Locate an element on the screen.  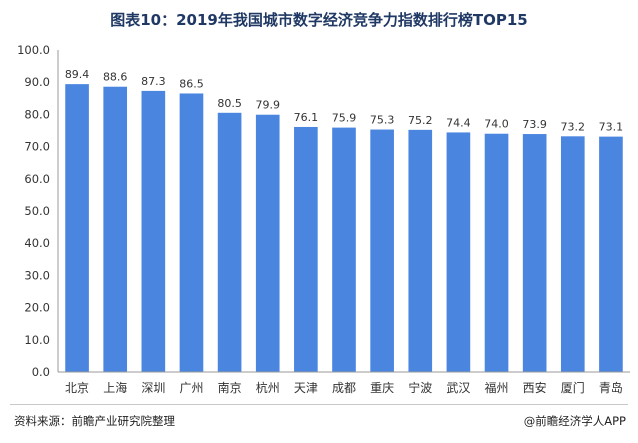
y-tick-label: 90.0 is located at coordinates (37, 82).